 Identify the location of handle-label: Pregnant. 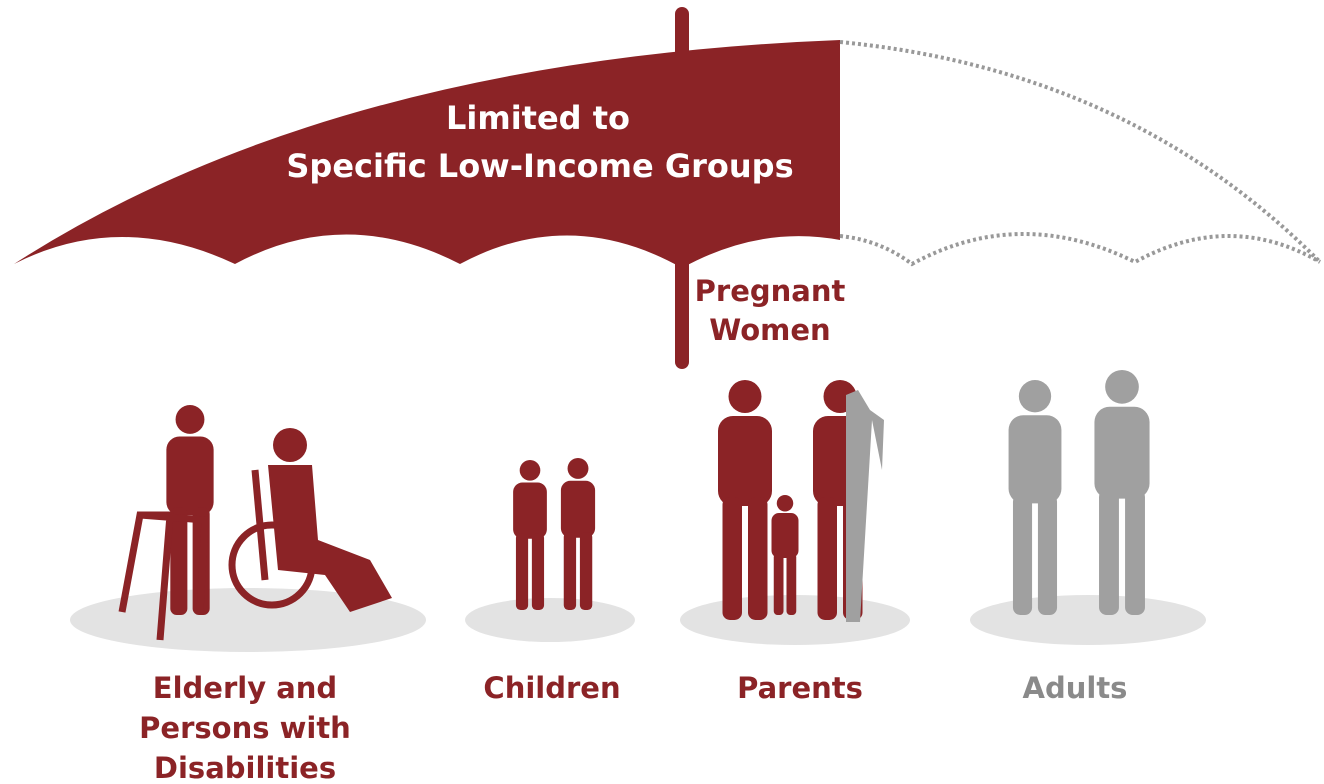
(770, 291).